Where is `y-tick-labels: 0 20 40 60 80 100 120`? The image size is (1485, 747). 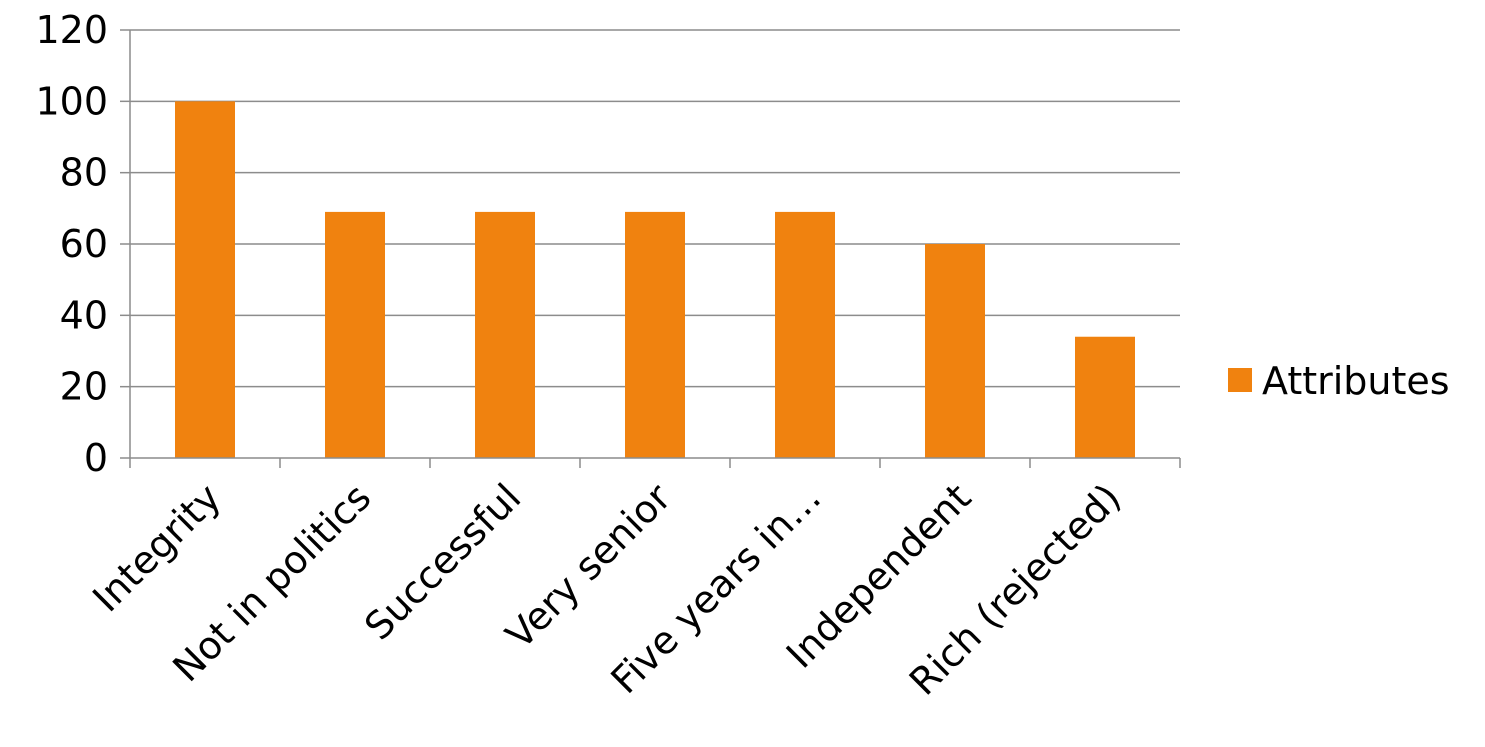 y-tick-labels: 0 20 40 60 80 100 120 is located at coordinates (71, 244).